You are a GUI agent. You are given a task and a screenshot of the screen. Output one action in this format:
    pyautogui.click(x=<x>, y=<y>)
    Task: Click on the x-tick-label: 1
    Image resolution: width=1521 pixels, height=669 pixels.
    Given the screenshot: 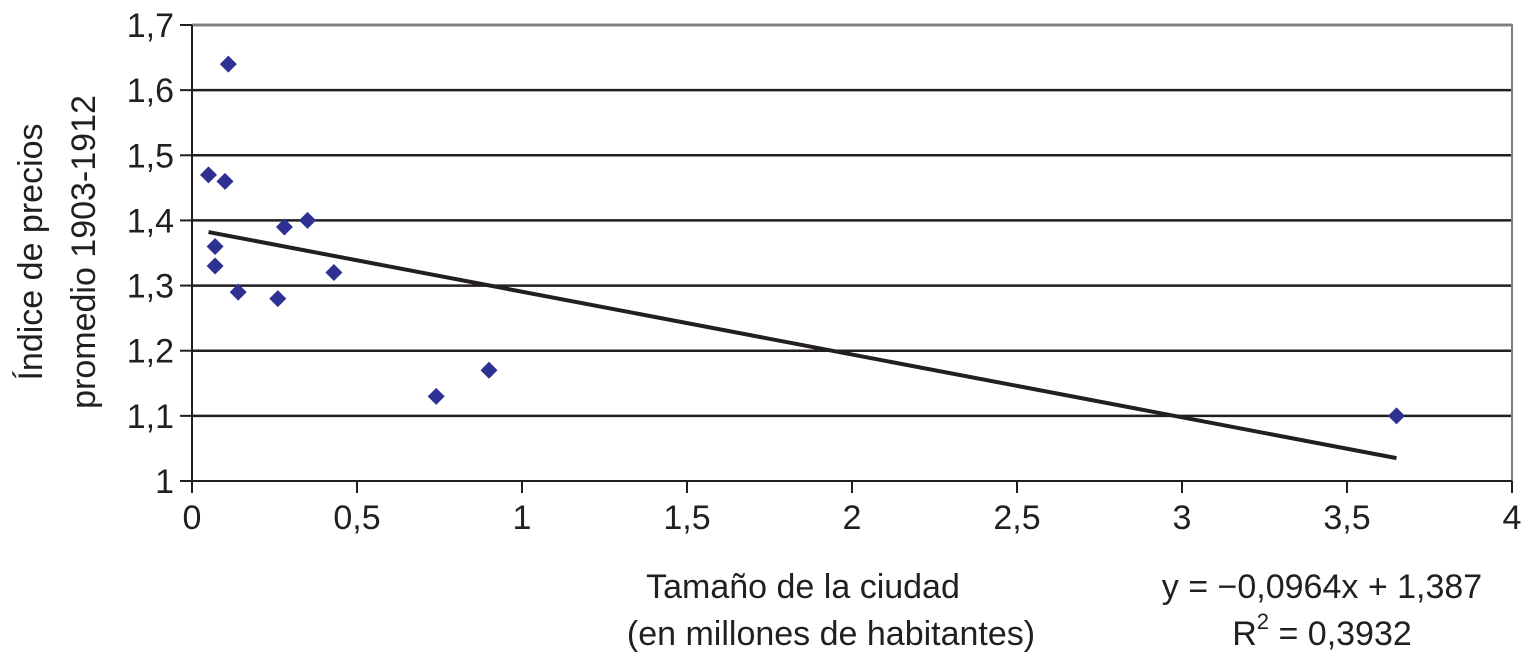 What is the action you would take?
    pyautogui.click(x=522, y=518)
    